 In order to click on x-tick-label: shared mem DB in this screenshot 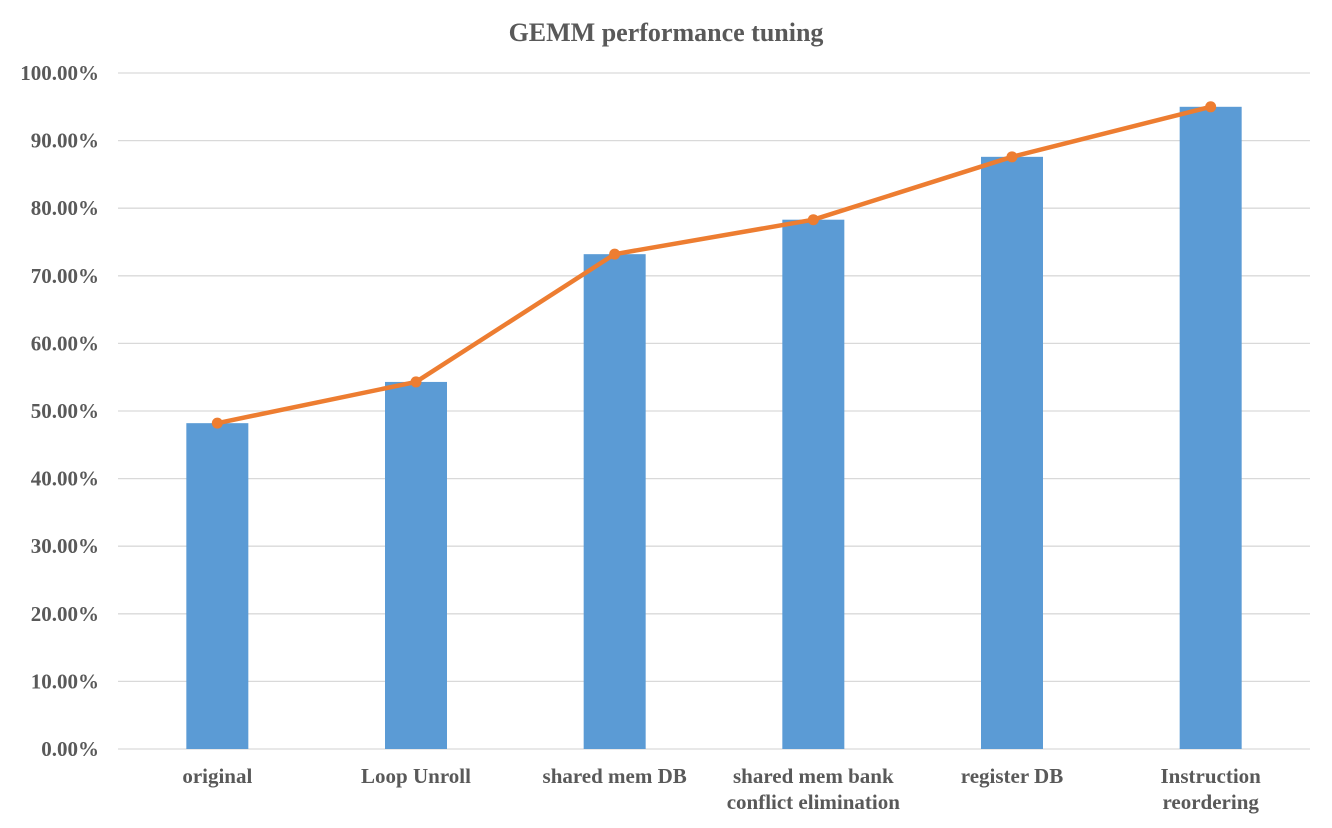, I will do `click(615, 776)`.